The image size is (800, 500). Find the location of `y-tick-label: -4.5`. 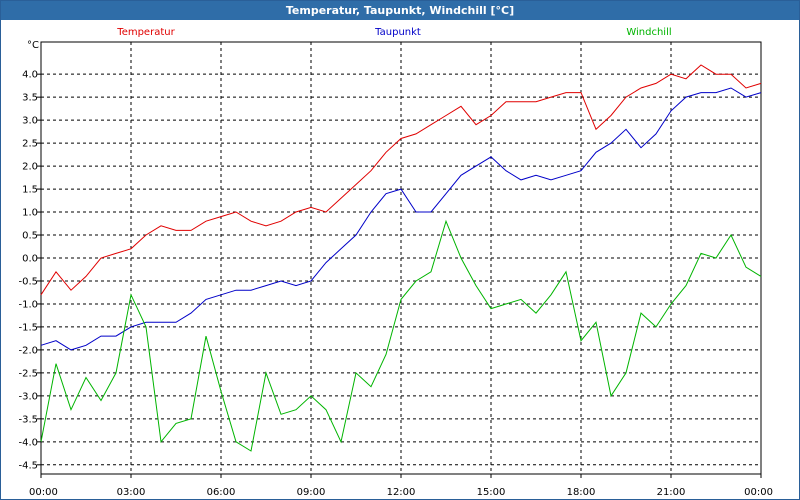

y-tick-label: -4.5 is located at coordinates (28, 465).